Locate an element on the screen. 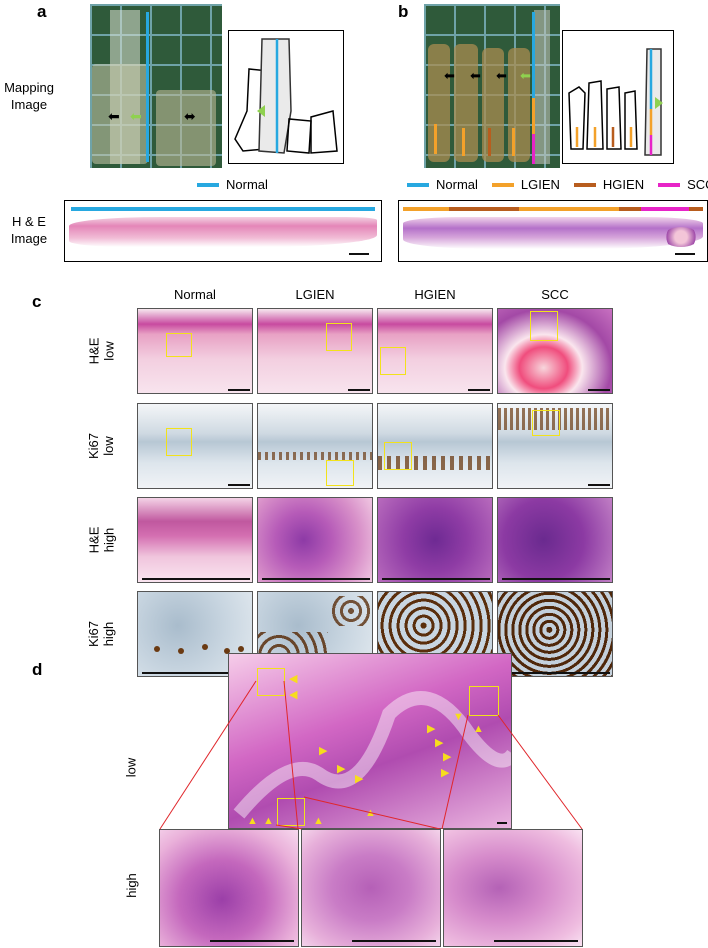 This screenshot has width=708, height=948. he-strip-b is located at coordinates (553, 231).